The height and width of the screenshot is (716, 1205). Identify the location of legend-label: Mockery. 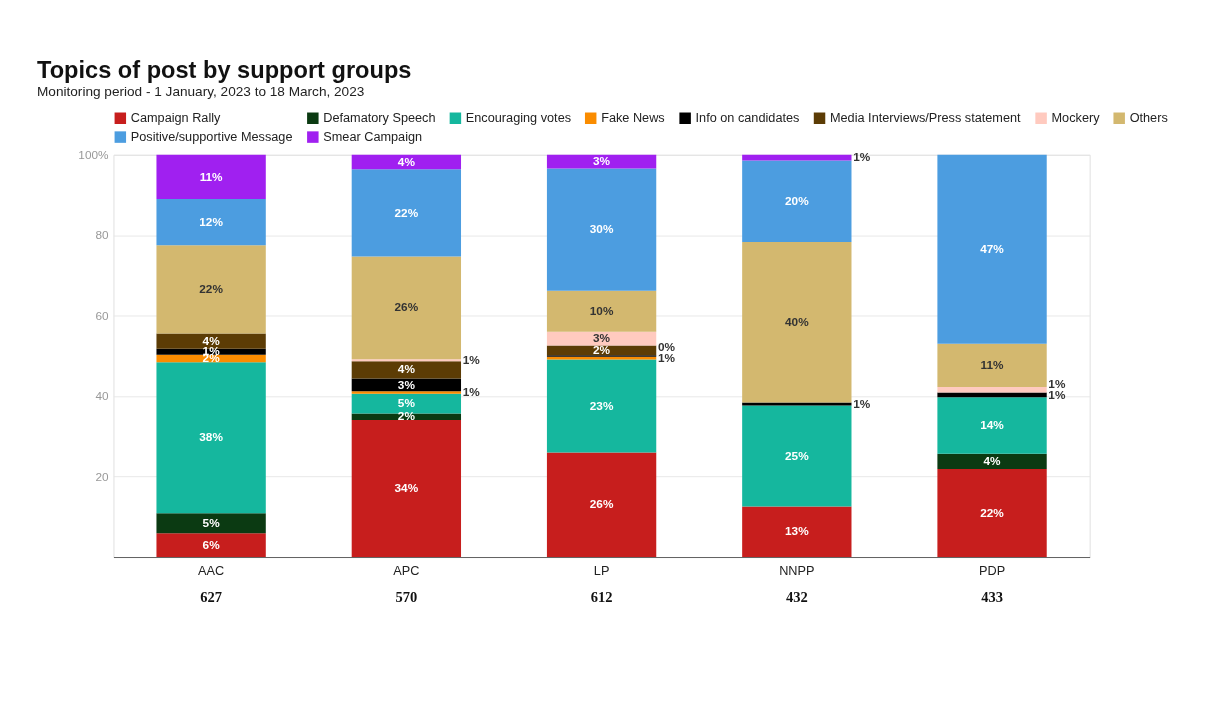
(1076, 117).